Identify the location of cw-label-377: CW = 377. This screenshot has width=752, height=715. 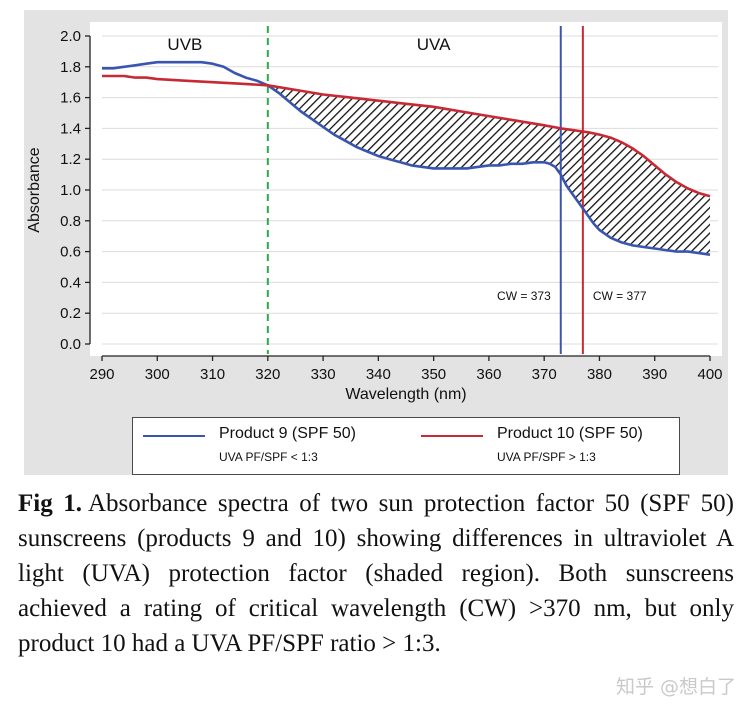
(620, 296).